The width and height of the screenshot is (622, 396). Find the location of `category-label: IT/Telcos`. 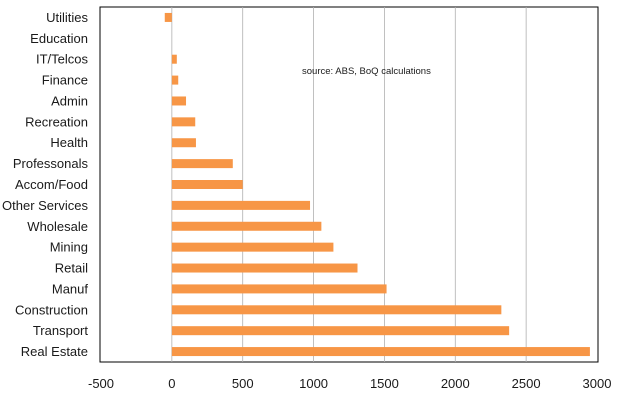

category-label: IT/Telcos is located at coordinates (62, 59).